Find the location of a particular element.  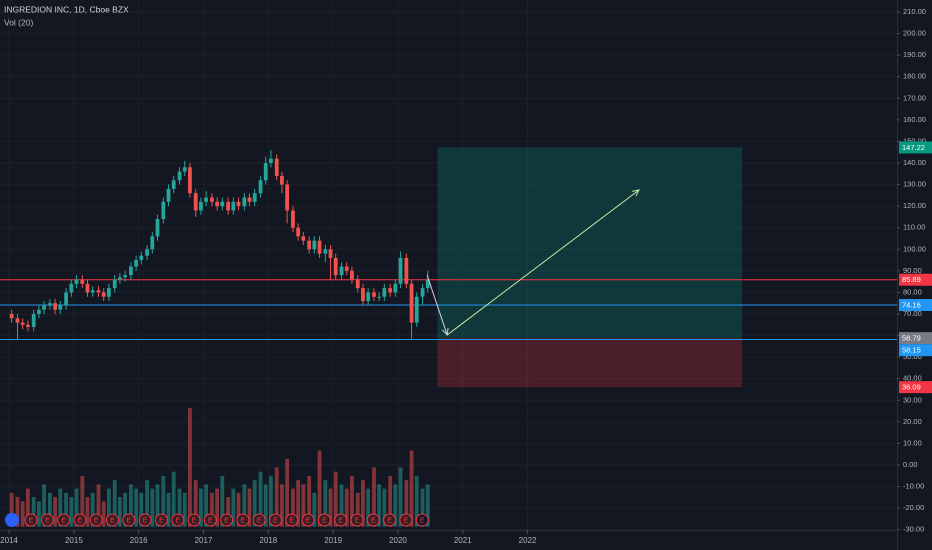

price-label: 74.16 is located at coordinates (911, 305).